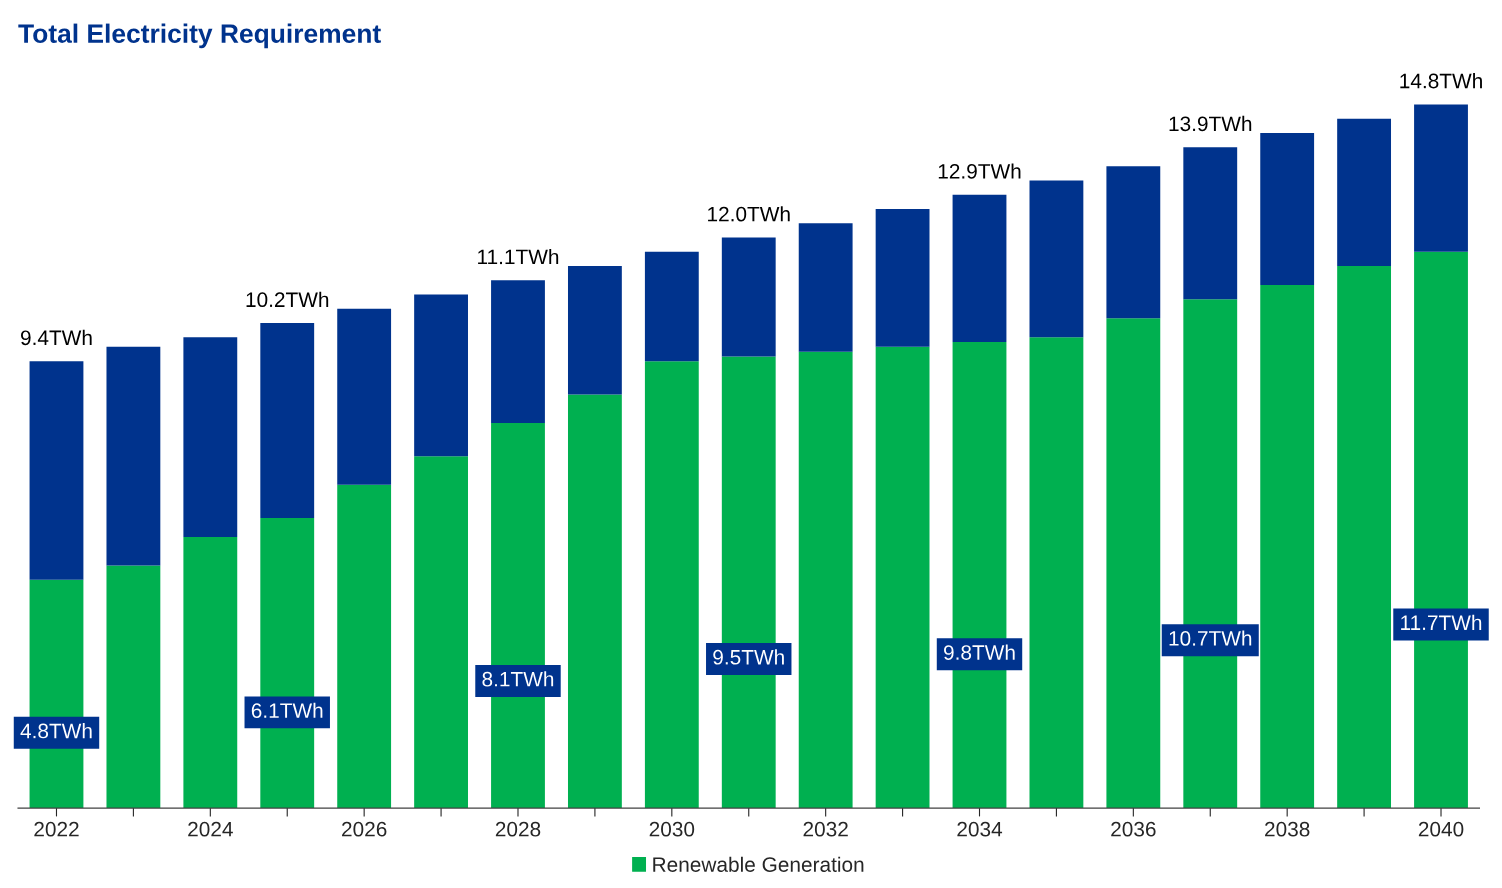 This screenshot has width=1502, height=888. I want to click on x-tick-label: 2034, so click(980, 829).